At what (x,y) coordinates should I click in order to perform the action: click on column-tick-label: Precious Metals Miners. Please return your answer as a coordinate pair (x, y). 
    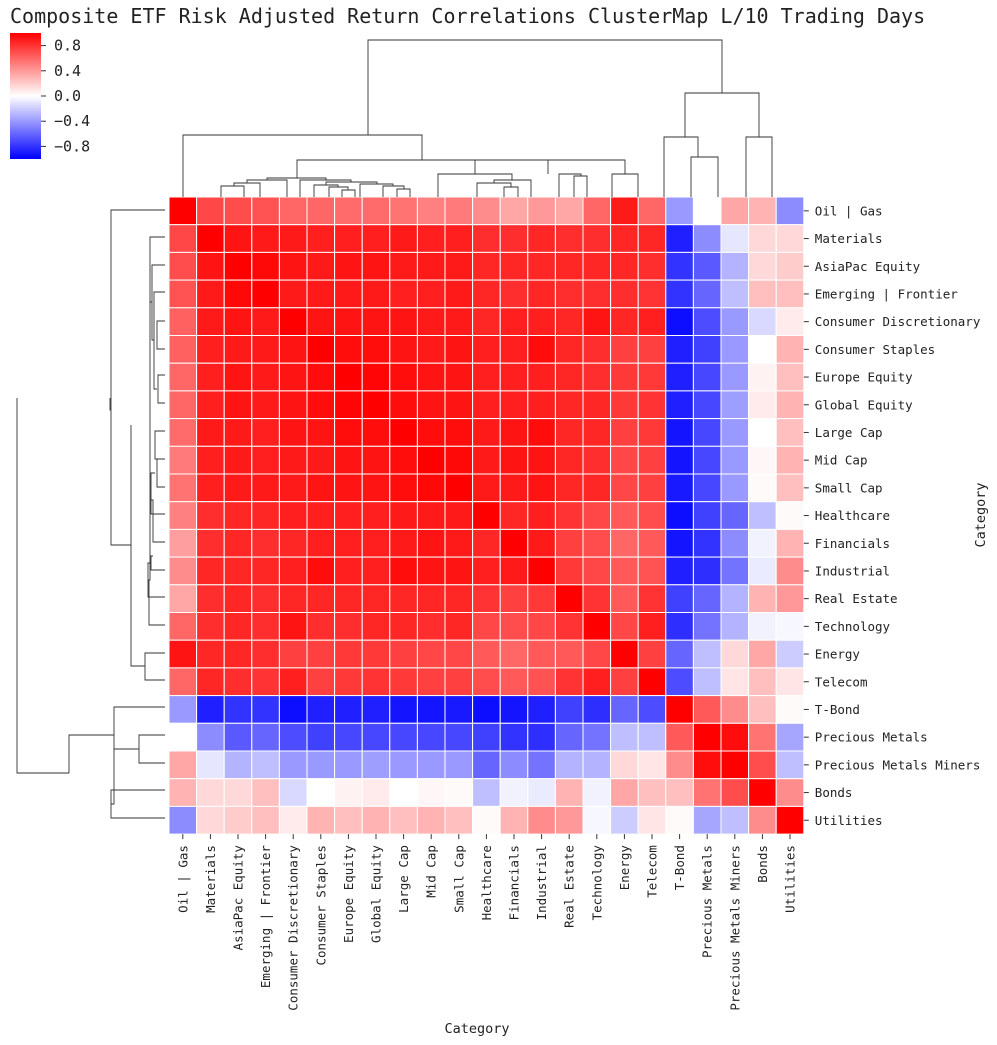
    Looking at the image, I should click on (734, 928).